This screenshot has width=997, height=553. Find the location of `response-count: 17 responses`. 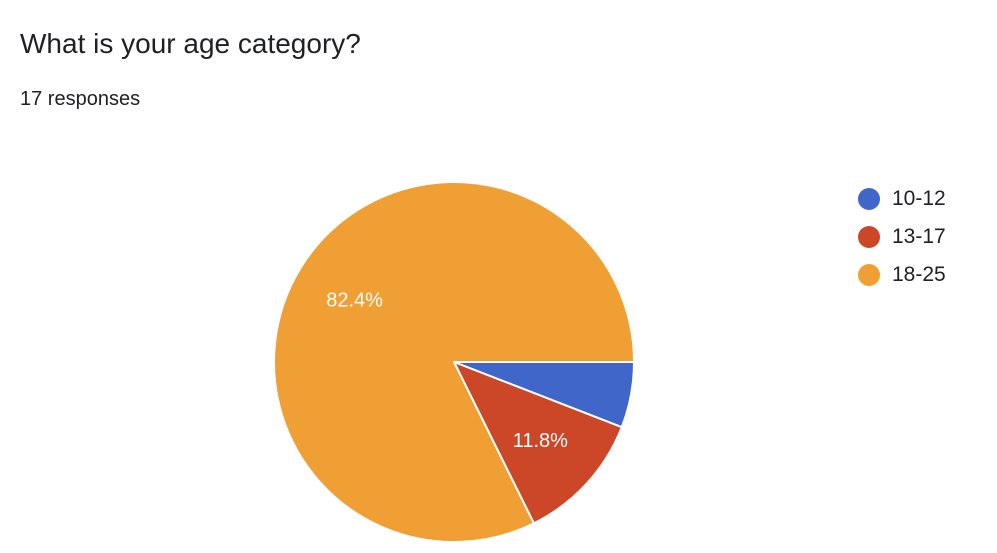

response-count: 17 responses is located at coordinates (80, 99).